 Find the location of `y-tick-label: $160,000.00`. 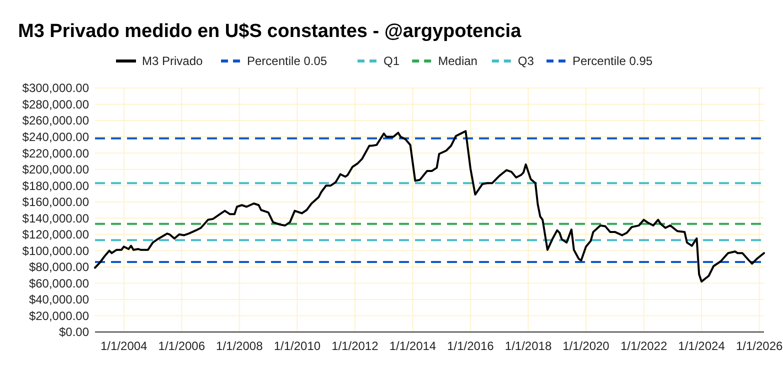

y-tick-label: $160,000.00 is located at coordinates (56, 202).